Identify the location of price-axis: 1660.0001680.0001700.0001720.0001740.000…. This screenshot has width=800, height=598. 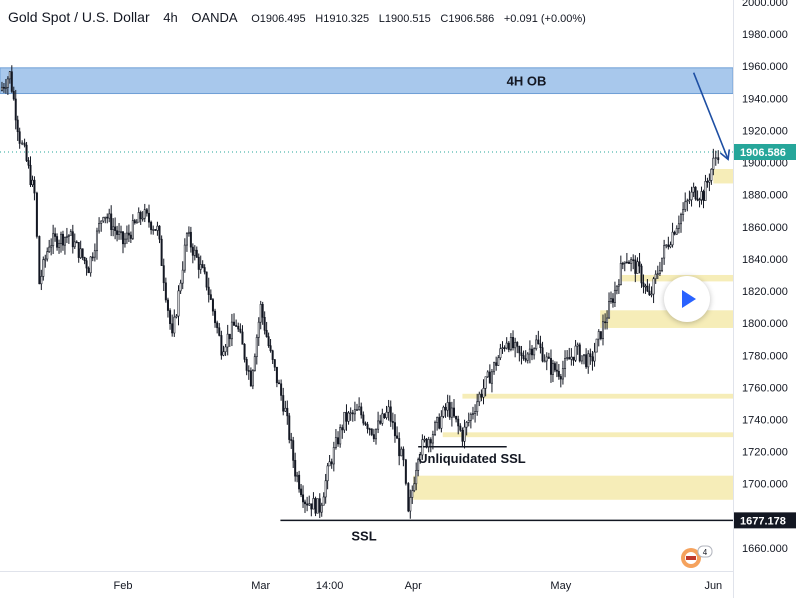
(765, 277).